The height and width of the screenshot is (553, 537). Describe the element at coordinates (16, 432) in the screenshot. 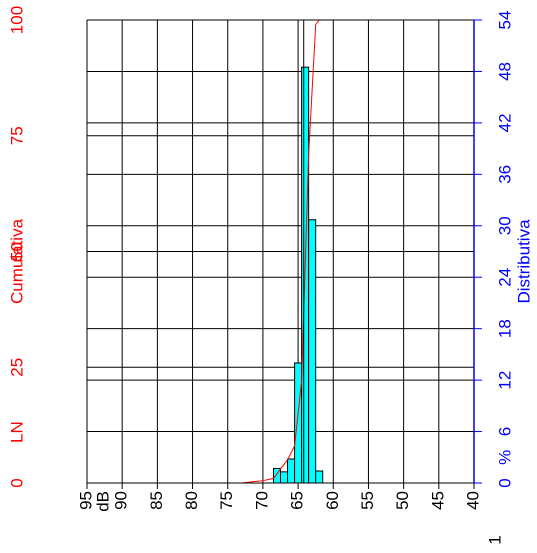

I see `y-unit: LN` at that location.